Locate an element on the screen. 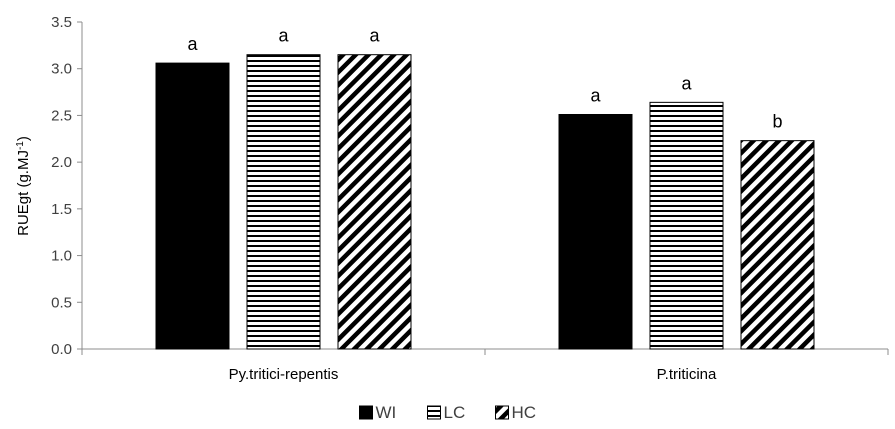 The height and width of the screenshot is (429, 895). legend-swatch-wi is located at coordinates (366, 412).